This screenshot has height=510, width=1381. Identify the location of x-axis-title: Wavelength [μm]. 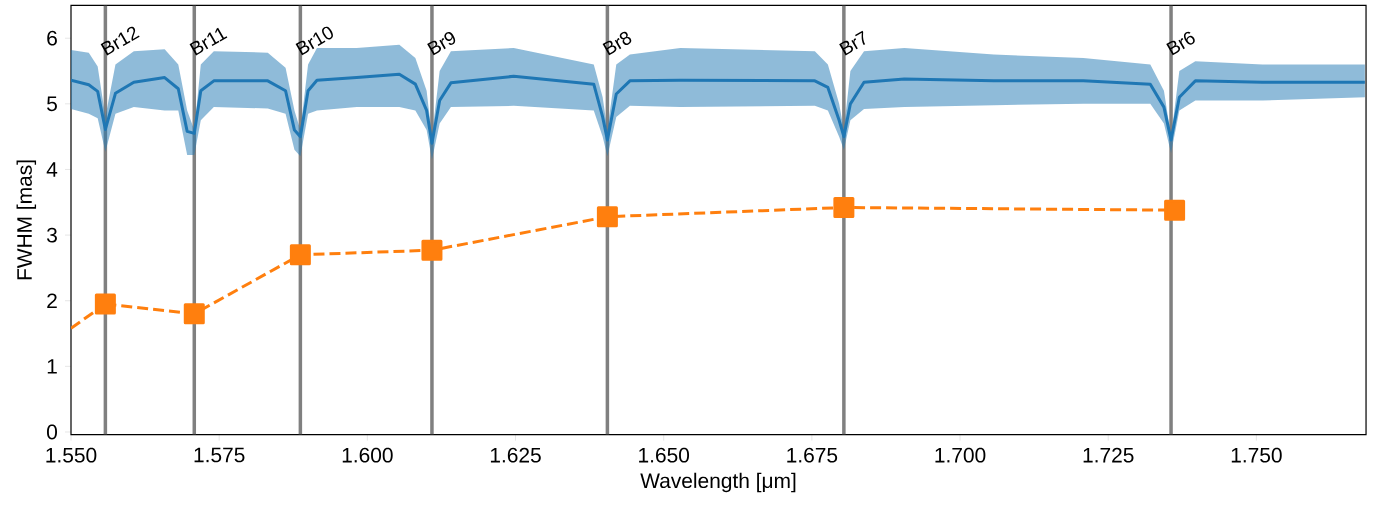
(718, 482).